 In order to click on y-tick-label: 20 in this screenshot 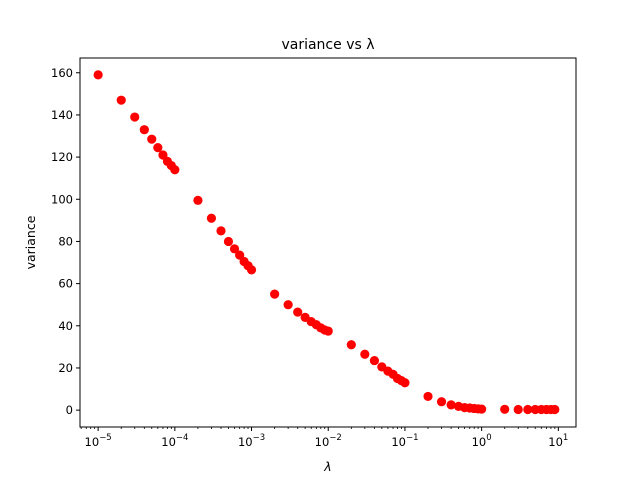, I will do `click(65, 368)`.